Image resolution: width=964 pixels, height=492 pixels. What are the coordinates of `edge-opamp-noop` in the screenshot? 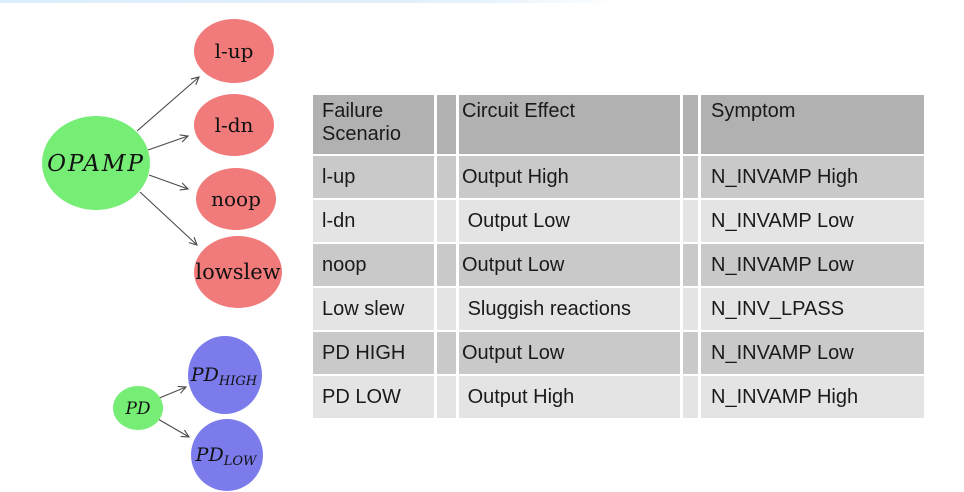 It's located at (168, 181).